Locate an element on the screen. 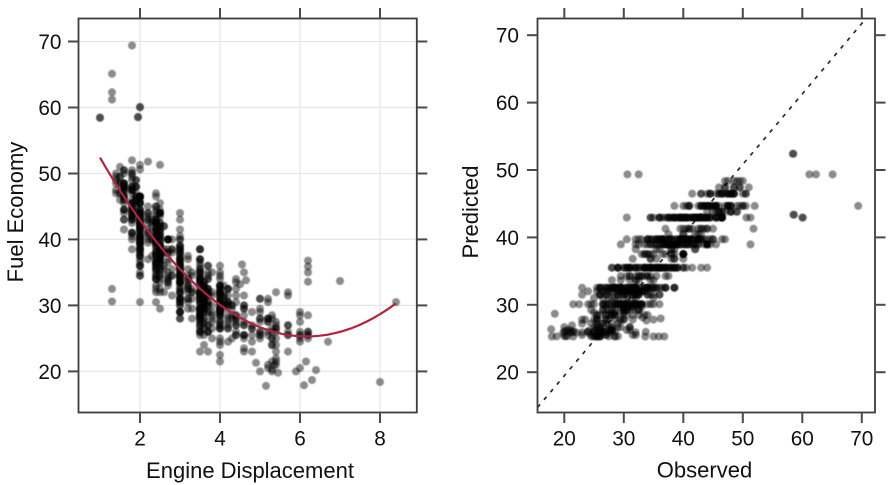 The height and width of the screenshot is (485, 889). svg-text: 6 is located at coordinates (300, 439).